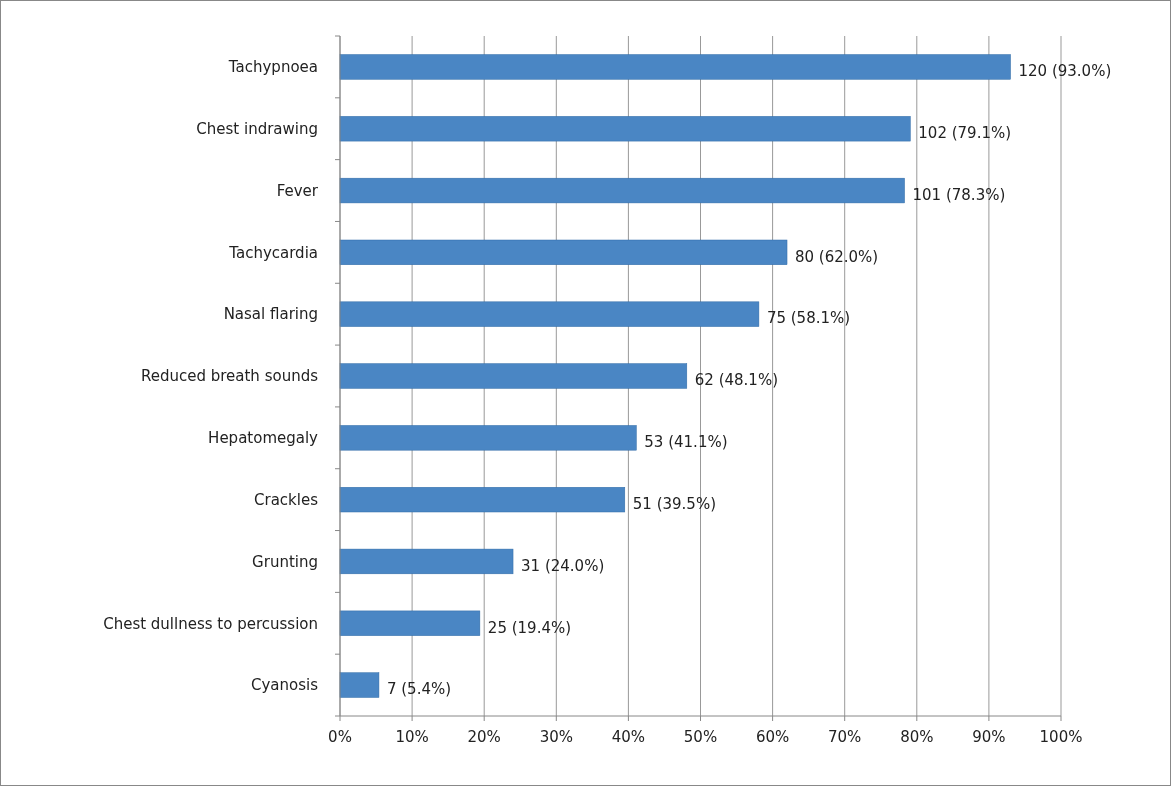 The width and height of the screenshot is (1171, 786). I want to click on x-tick-label: 30%, so click(556, 737).